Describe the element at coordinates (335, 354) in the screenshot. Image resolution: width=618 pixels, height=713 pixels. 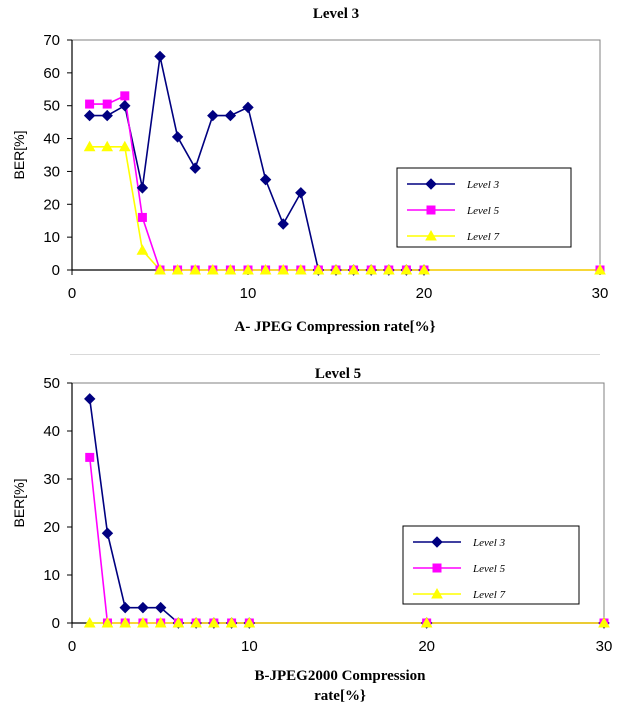
I see `chart-divider` at that location.